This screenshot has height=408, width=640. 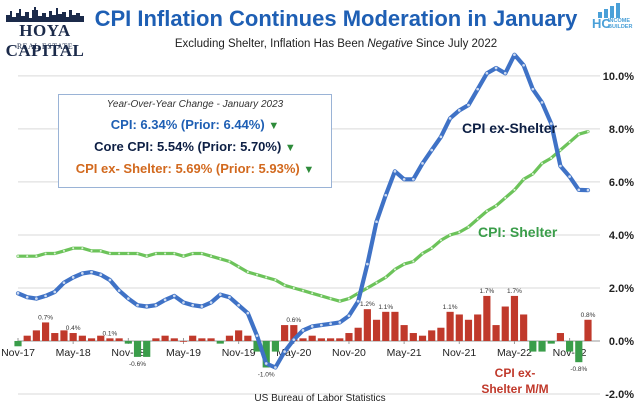 What do you see at coordinates (271, 44) in the screenshot?
I see `subtitle-pre: Excluding Shelter, Inflation Has Been` at bounding box center [271, 44].